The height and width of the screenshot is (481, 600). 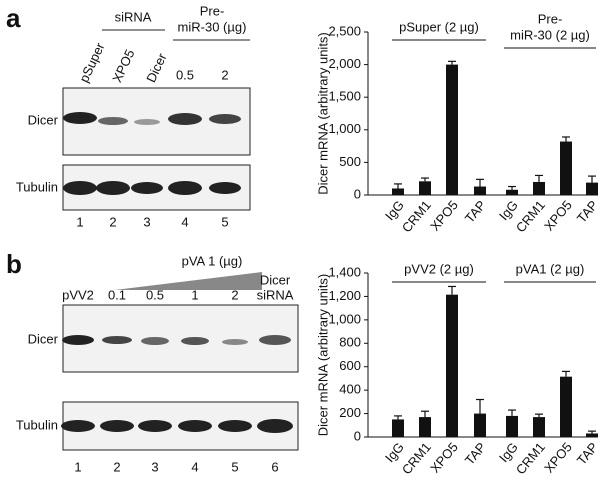 What do you see at coordinates (350, 389) in the screenshot?
I see `y-tick-label: 400` at bounding box center [350, 389].